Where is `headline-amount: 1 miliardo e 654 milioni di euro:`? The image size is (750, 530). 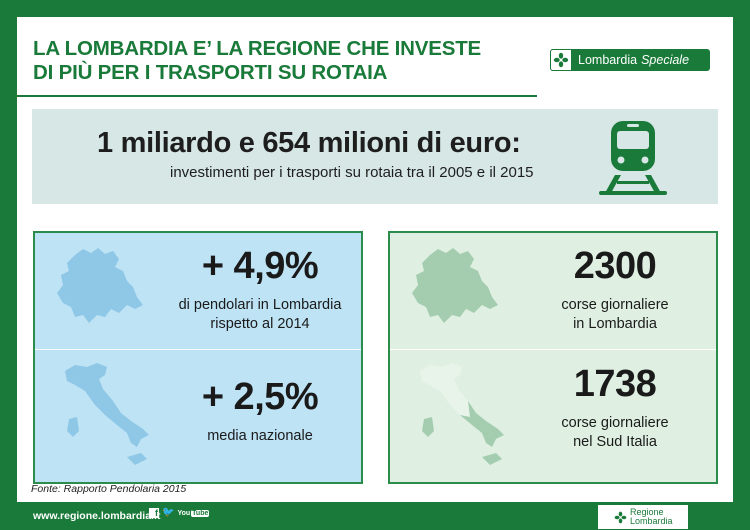
headline-amount: 1 miliardo e 654 milioni di euro: is located at coordinates (309, 143).